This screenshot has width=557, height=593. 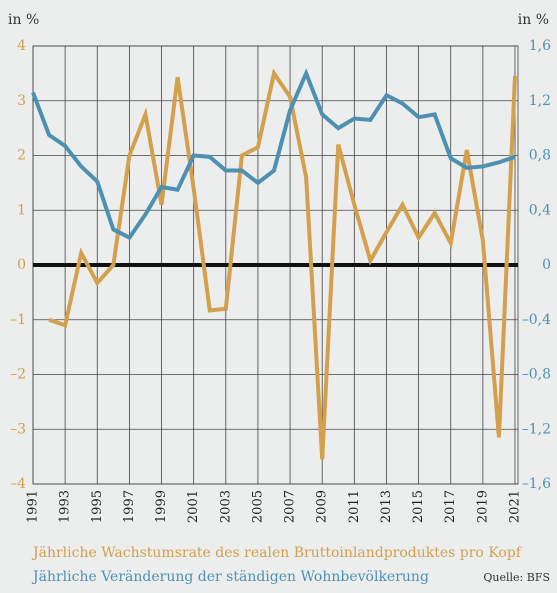 I want to click on x-tick-label: 2019, so click(x=482, y=506).